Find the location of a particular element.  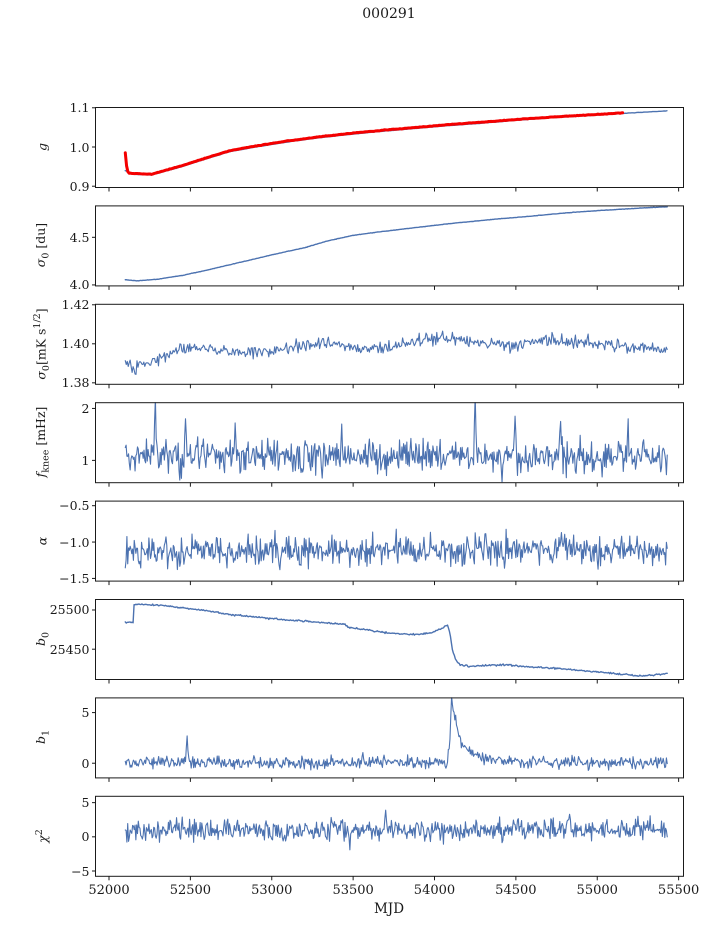

panel-chi2-frame is located at coordinates (389, 836).